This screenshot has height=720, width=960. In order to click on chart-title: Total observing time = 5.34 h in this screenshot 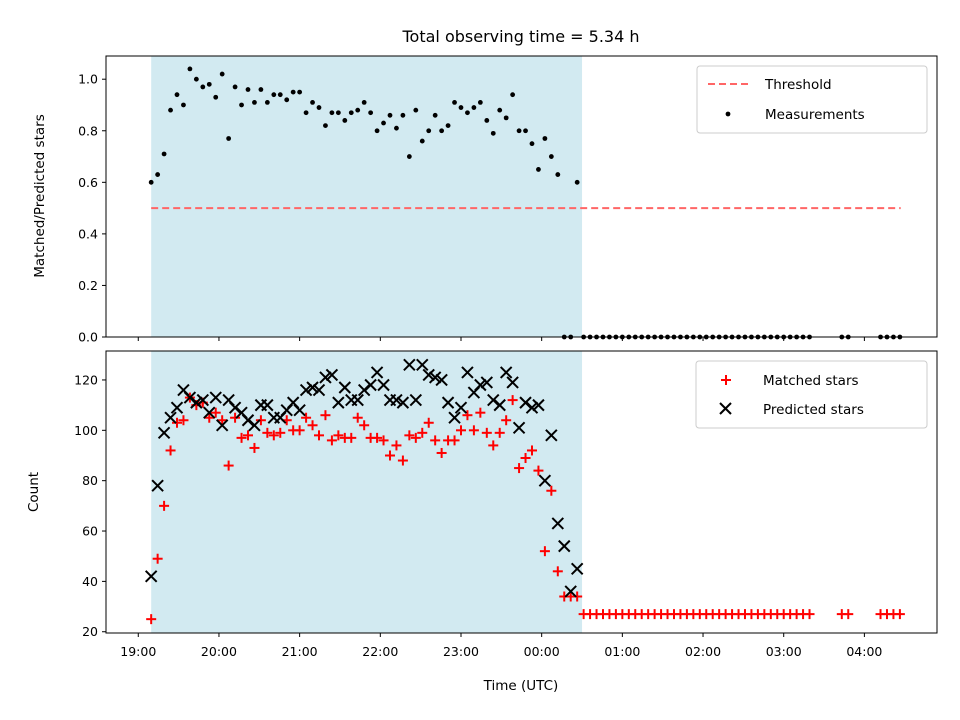, I will do `click(520, 36)`.